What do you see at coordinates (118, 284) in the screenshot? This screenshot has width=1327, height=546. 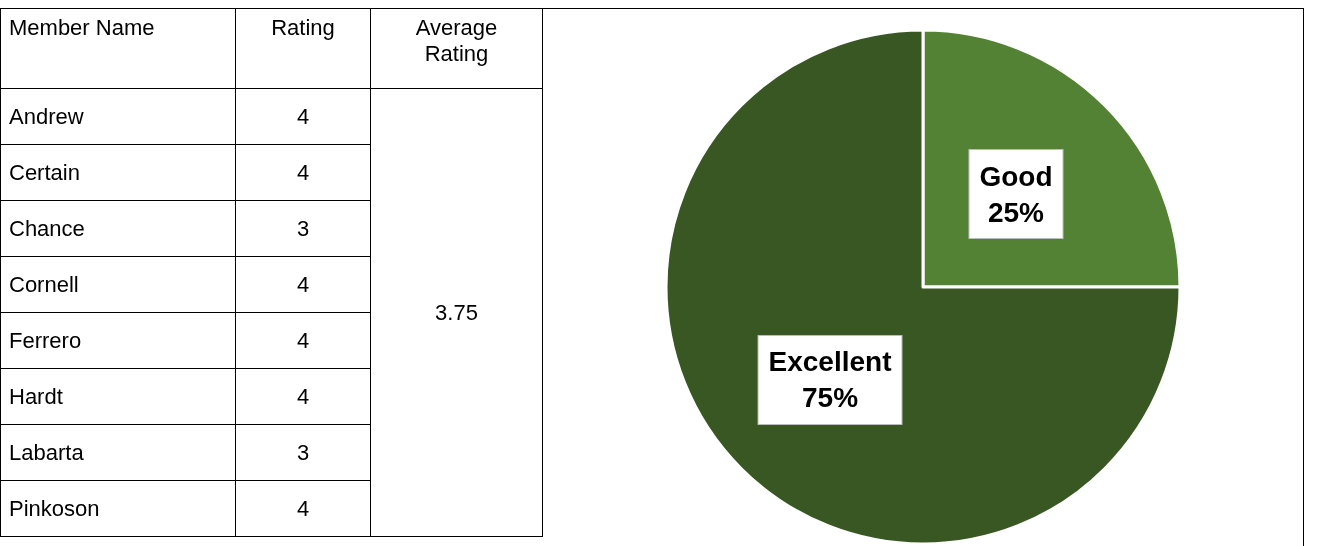 I see `category-label: Cornell` at bounding box center [118, 284].